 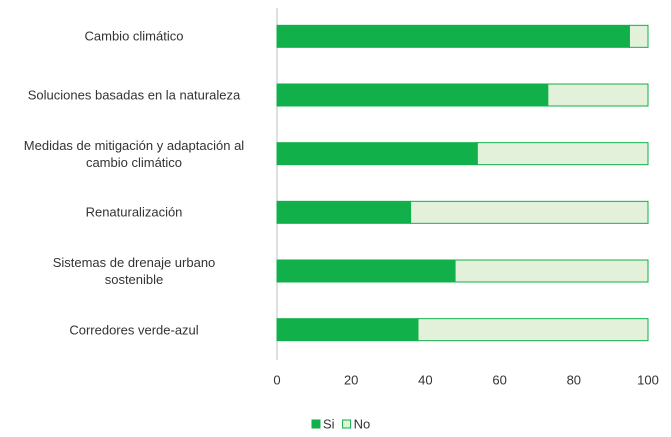 What do you see at coordinates (134, 330) in the screenshot?
I see `category-label: Corredores verde-azul` at bounding box center [134, 330].